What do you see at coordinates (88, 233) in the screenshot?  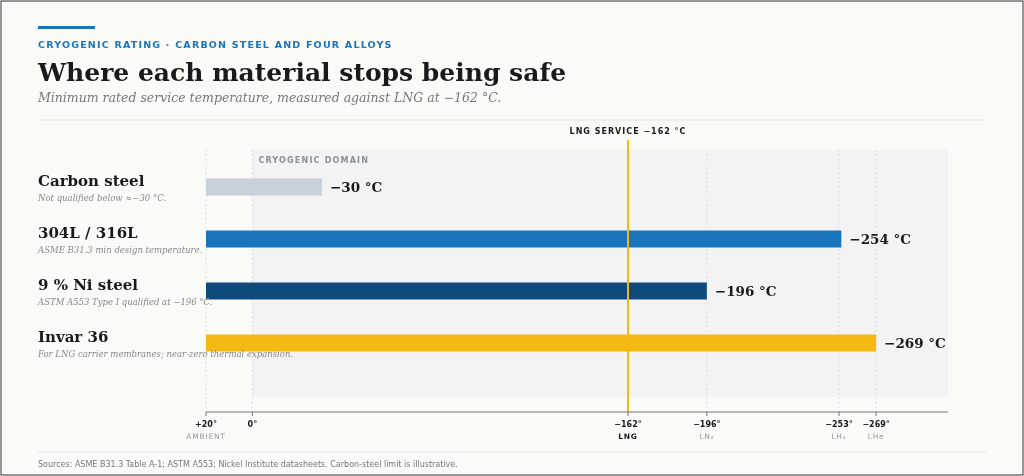 I see `y-tick-label: 304L / 316L` at bounding box center [88, 233].